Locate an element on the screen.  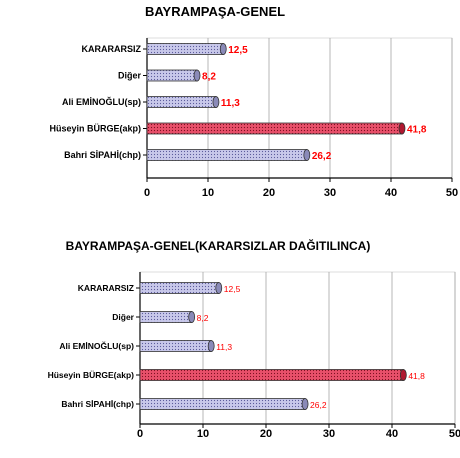
chart-1-title: BAYRAMPAŞA-GENEL is located at coordinates (215, 11).